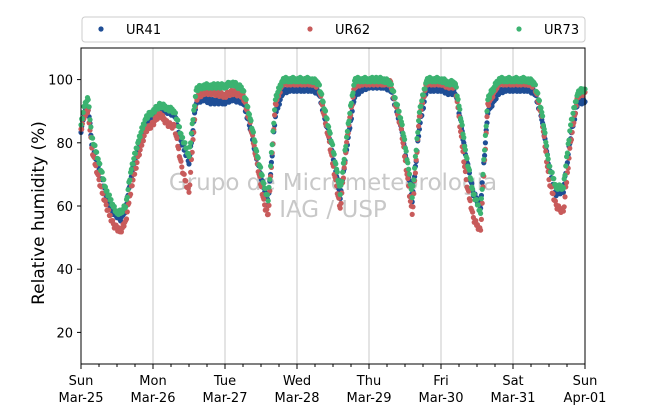 The height and width of the screenshot is (409, 650). What do you see at coordinates (513, 398) in the screenshot?
I see `x-tick-date-label: Mar-31` at bounding box center [513, 398].